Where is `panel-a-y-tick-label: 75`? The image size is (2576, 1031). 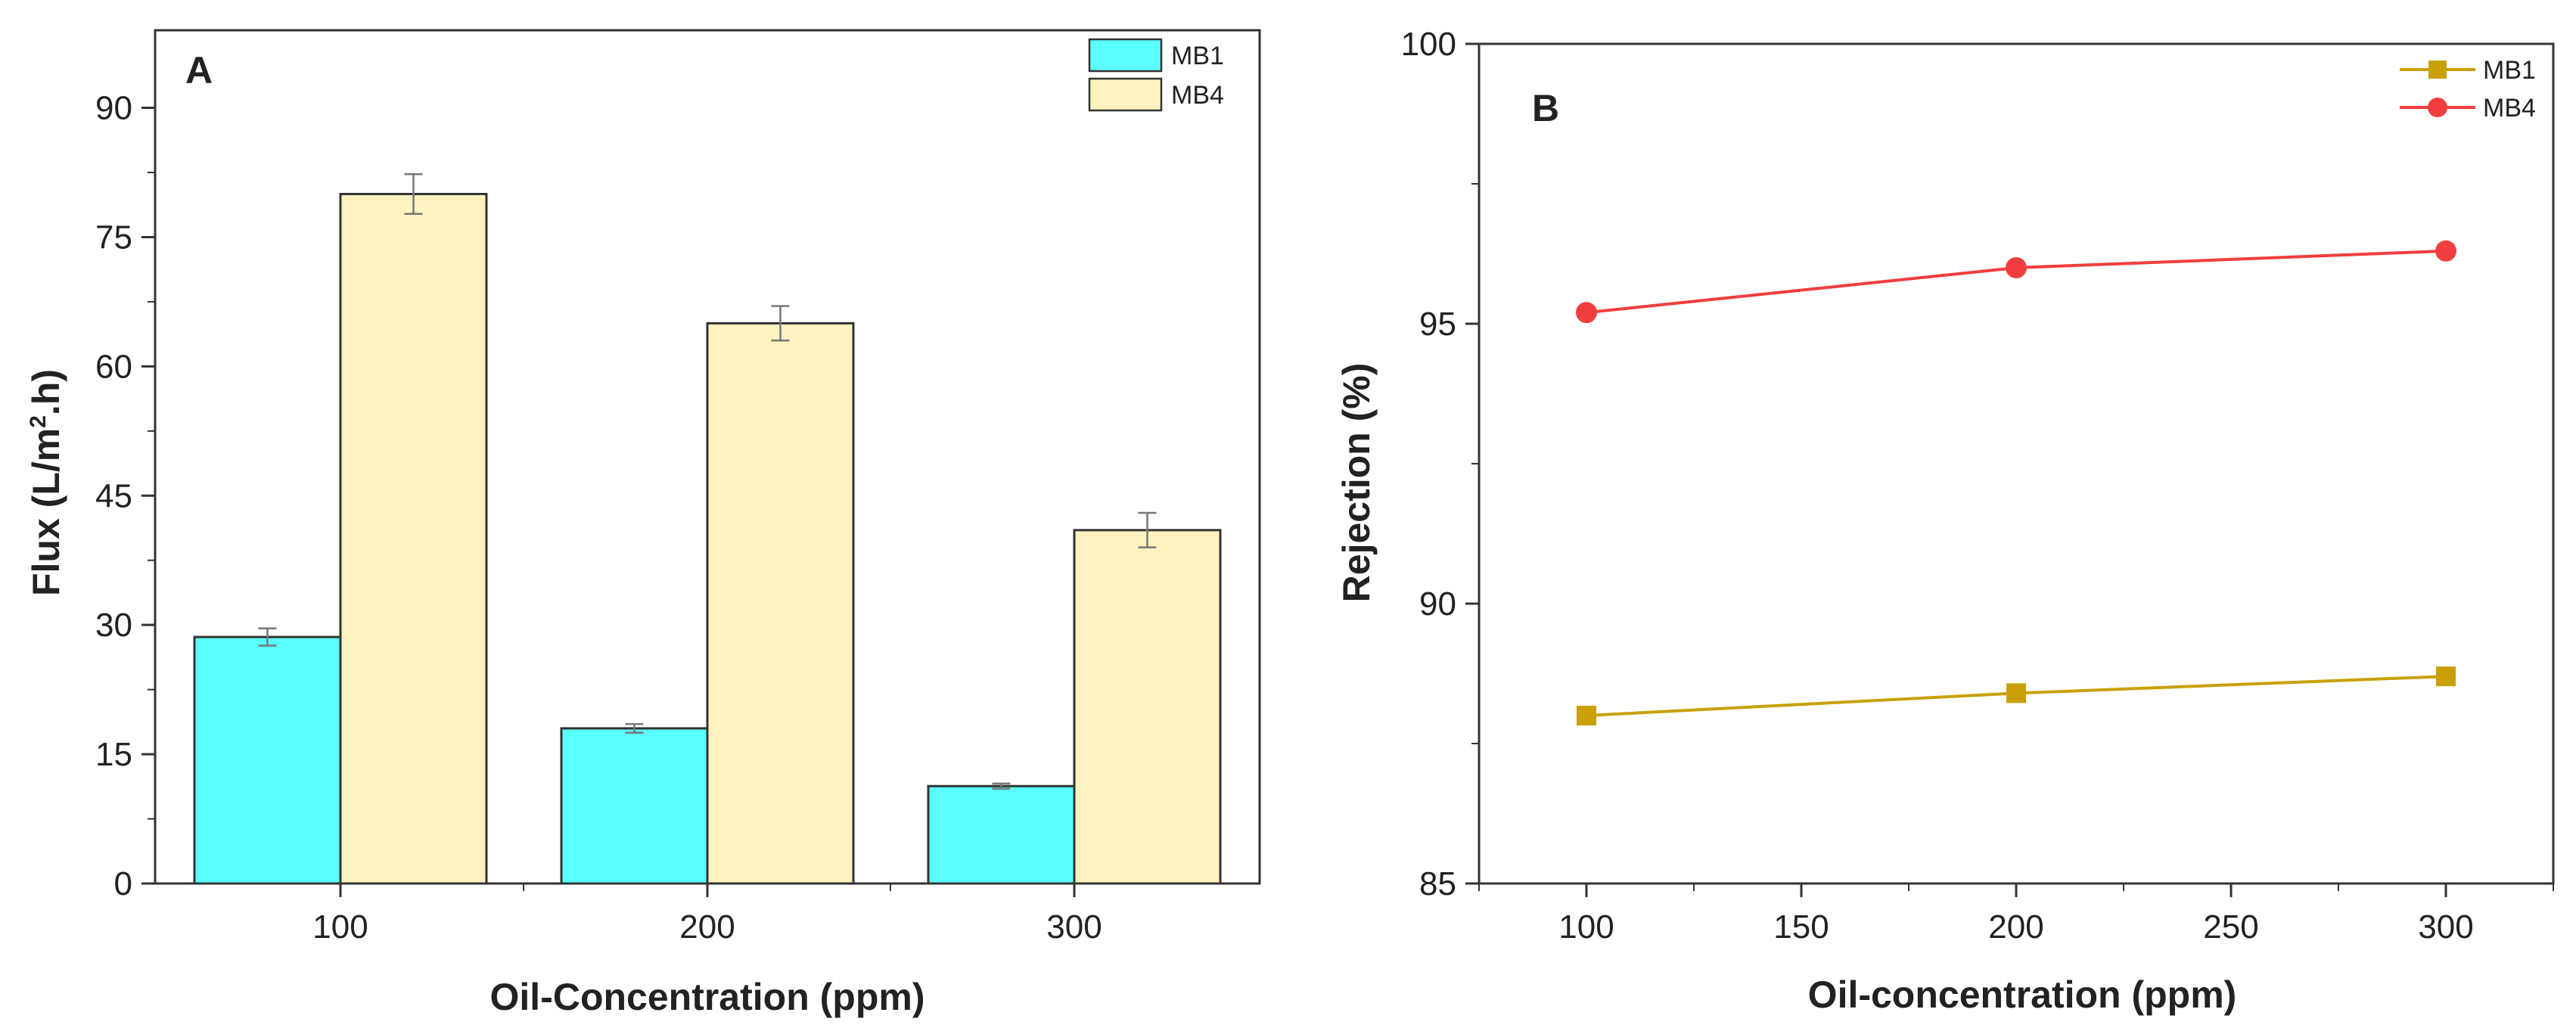 panel-a-y-tick-label: 75 is located at coordinates (113, 237).